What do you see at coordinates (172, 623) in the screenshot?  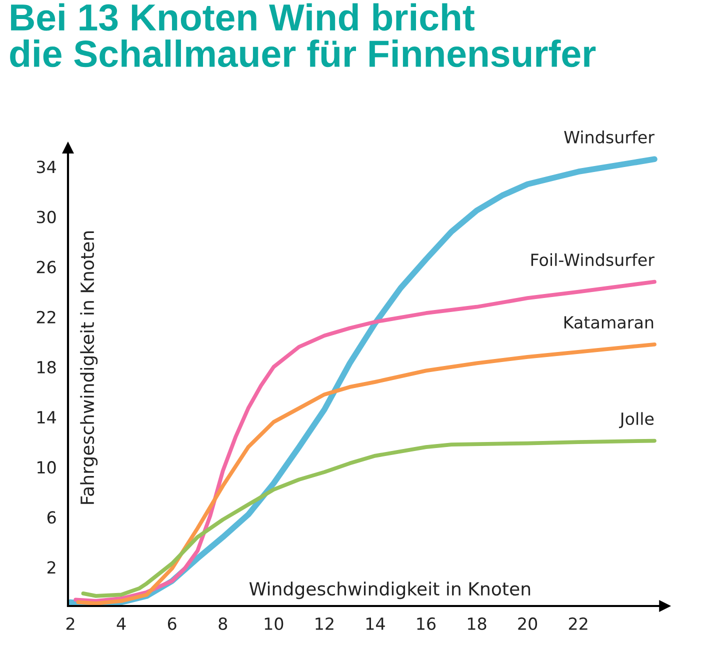 I see `x-tick-label: 6` at bounding box center [172, 623].